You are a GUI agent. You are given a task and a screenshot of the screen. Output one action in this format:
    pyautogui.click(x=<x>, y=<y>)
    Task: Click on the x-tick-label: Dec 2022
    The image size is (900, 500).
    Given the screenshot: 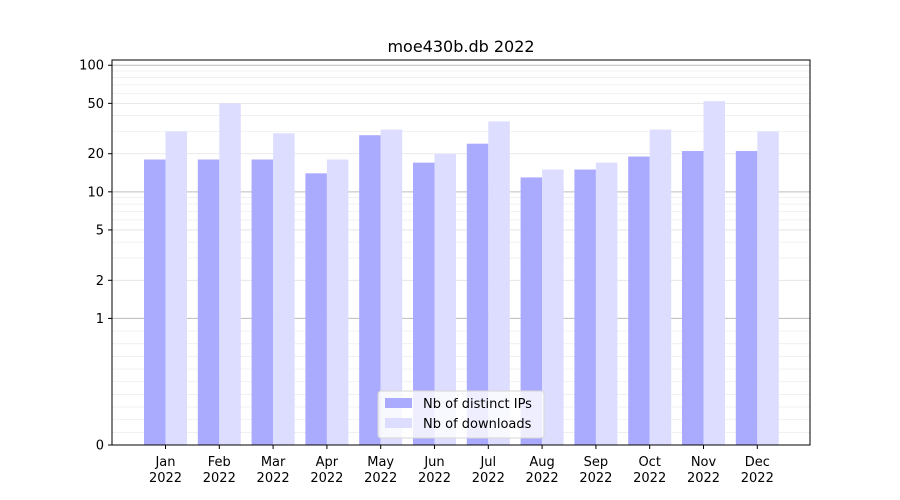 What is the action you would take?
    pyautogui.click(x=757, y=470)
    